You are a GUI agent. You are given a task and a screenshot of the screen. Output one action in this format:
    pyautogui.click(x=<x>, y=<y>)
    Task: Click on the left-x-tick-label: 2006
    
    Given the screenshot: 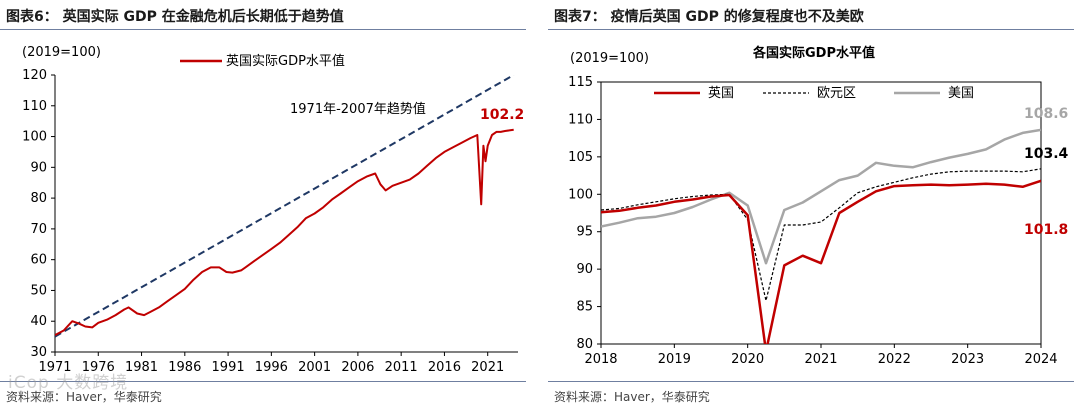 What is the action you would take?
    pyautogui.click(x=357, y=367)
    